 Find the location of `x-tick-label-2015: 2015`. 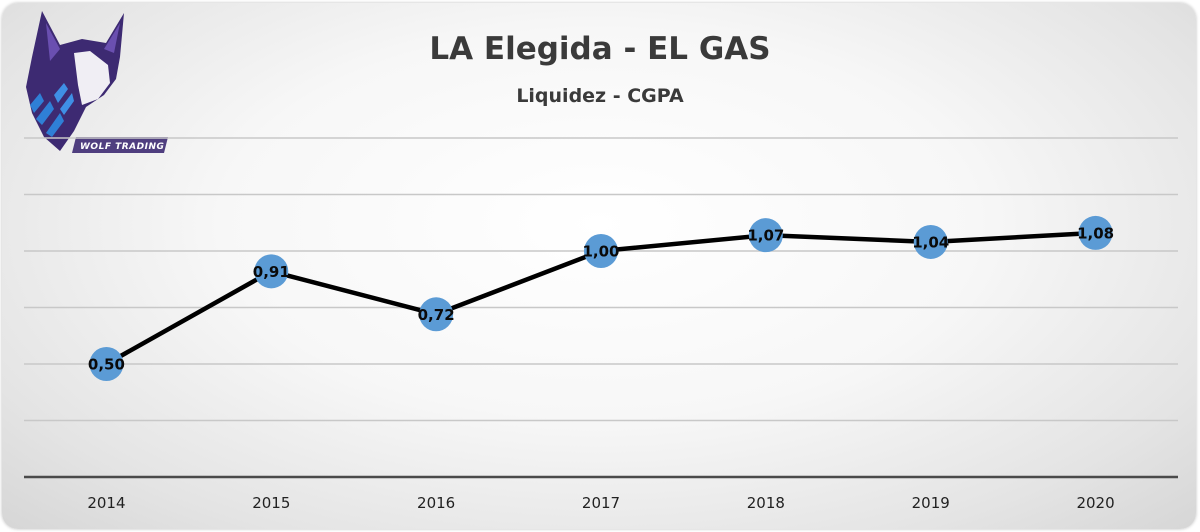

x-tick-label-2015: 2015 is located at coordinates (271, 503).